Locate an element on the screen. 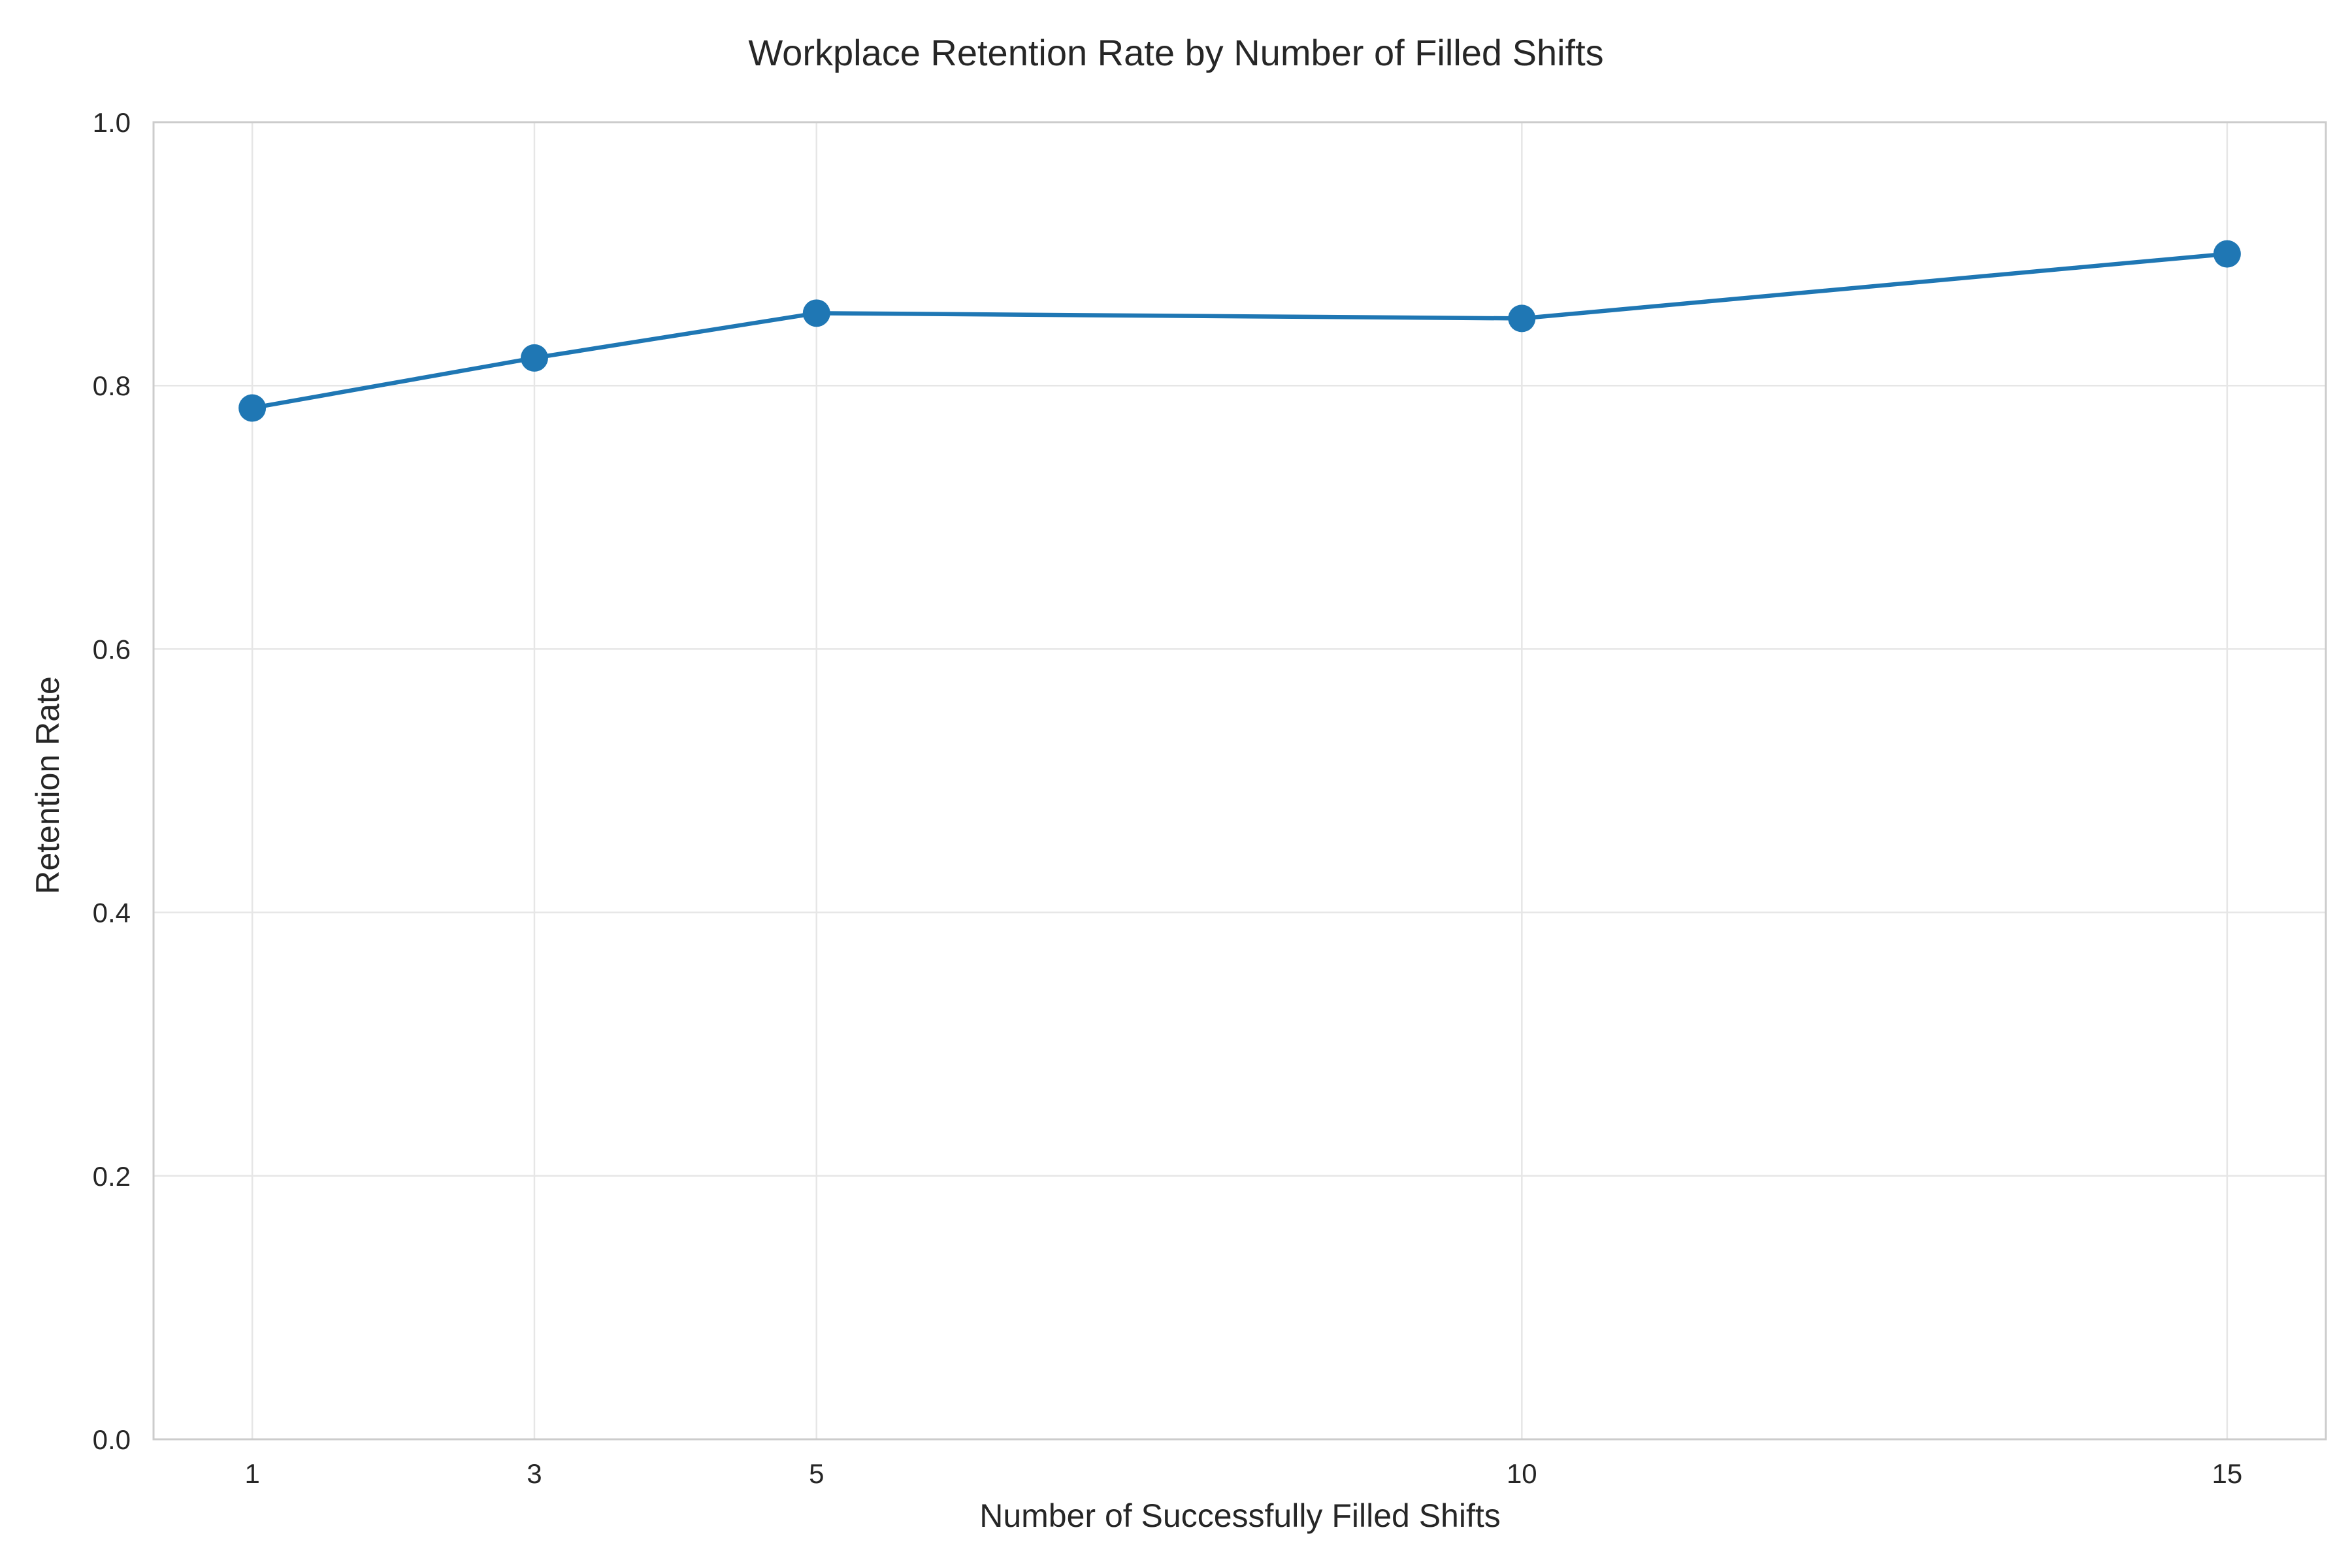 The width and height of the screenshot is (2352, 1568). y-tick-label: 0.6 is located at coordinates (112, 649).